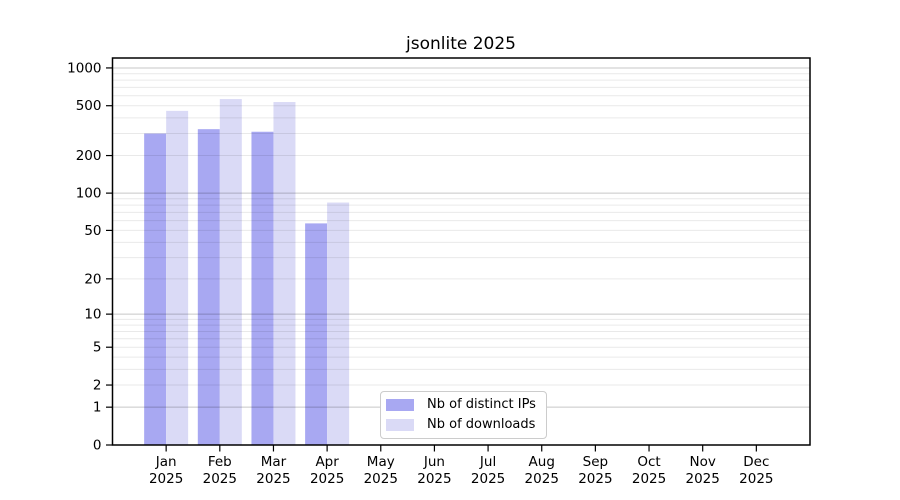 The image size is (900, 500). What do you see at coordinates (316, 334) in the screenshot?
I see `bar-distinct-ips-apr` at bounding box center [316, 334].